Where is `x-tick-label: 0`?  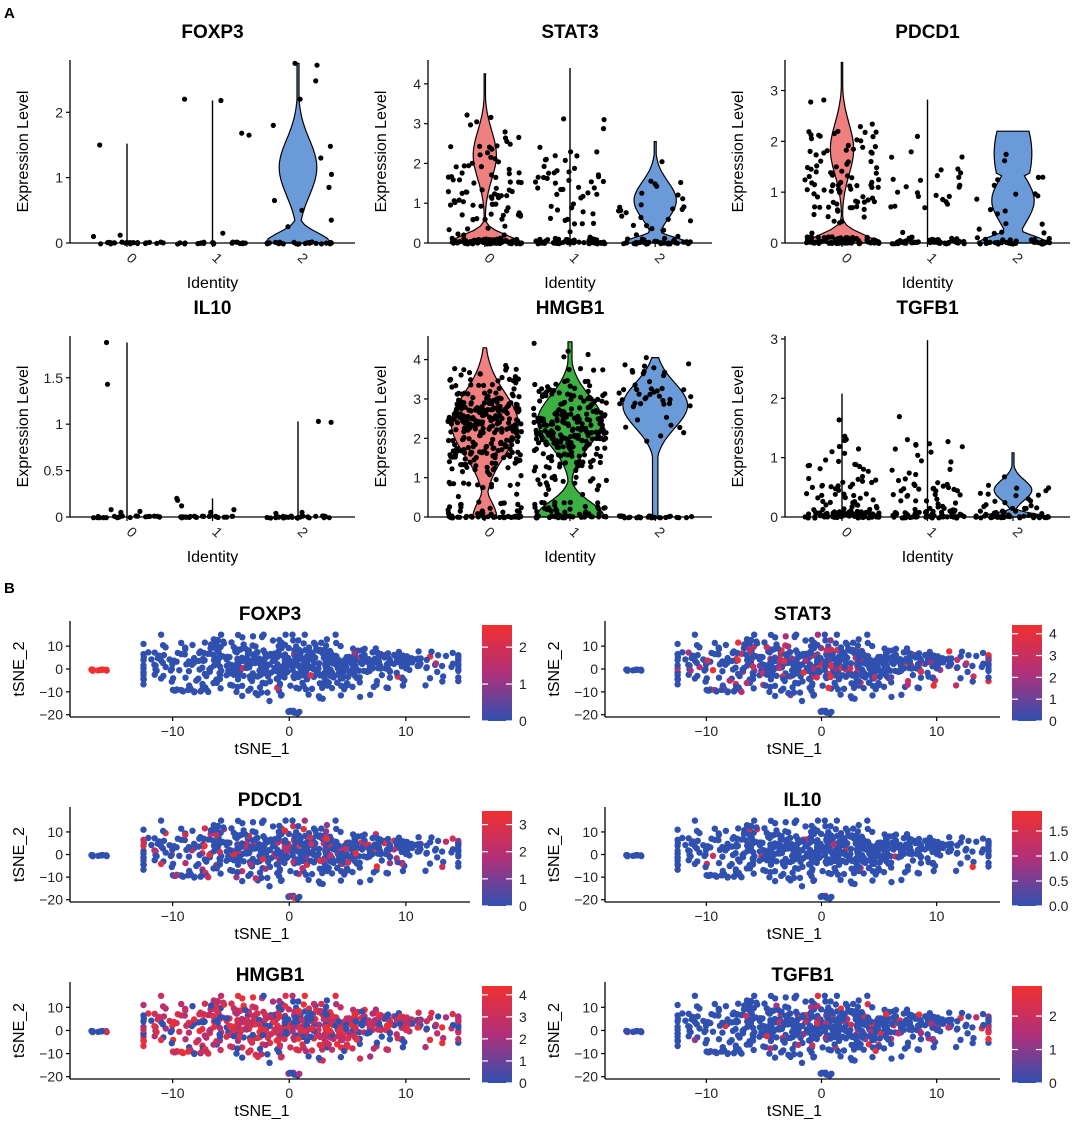 x-tick-label: 0 is located at coordinates (132, 258).